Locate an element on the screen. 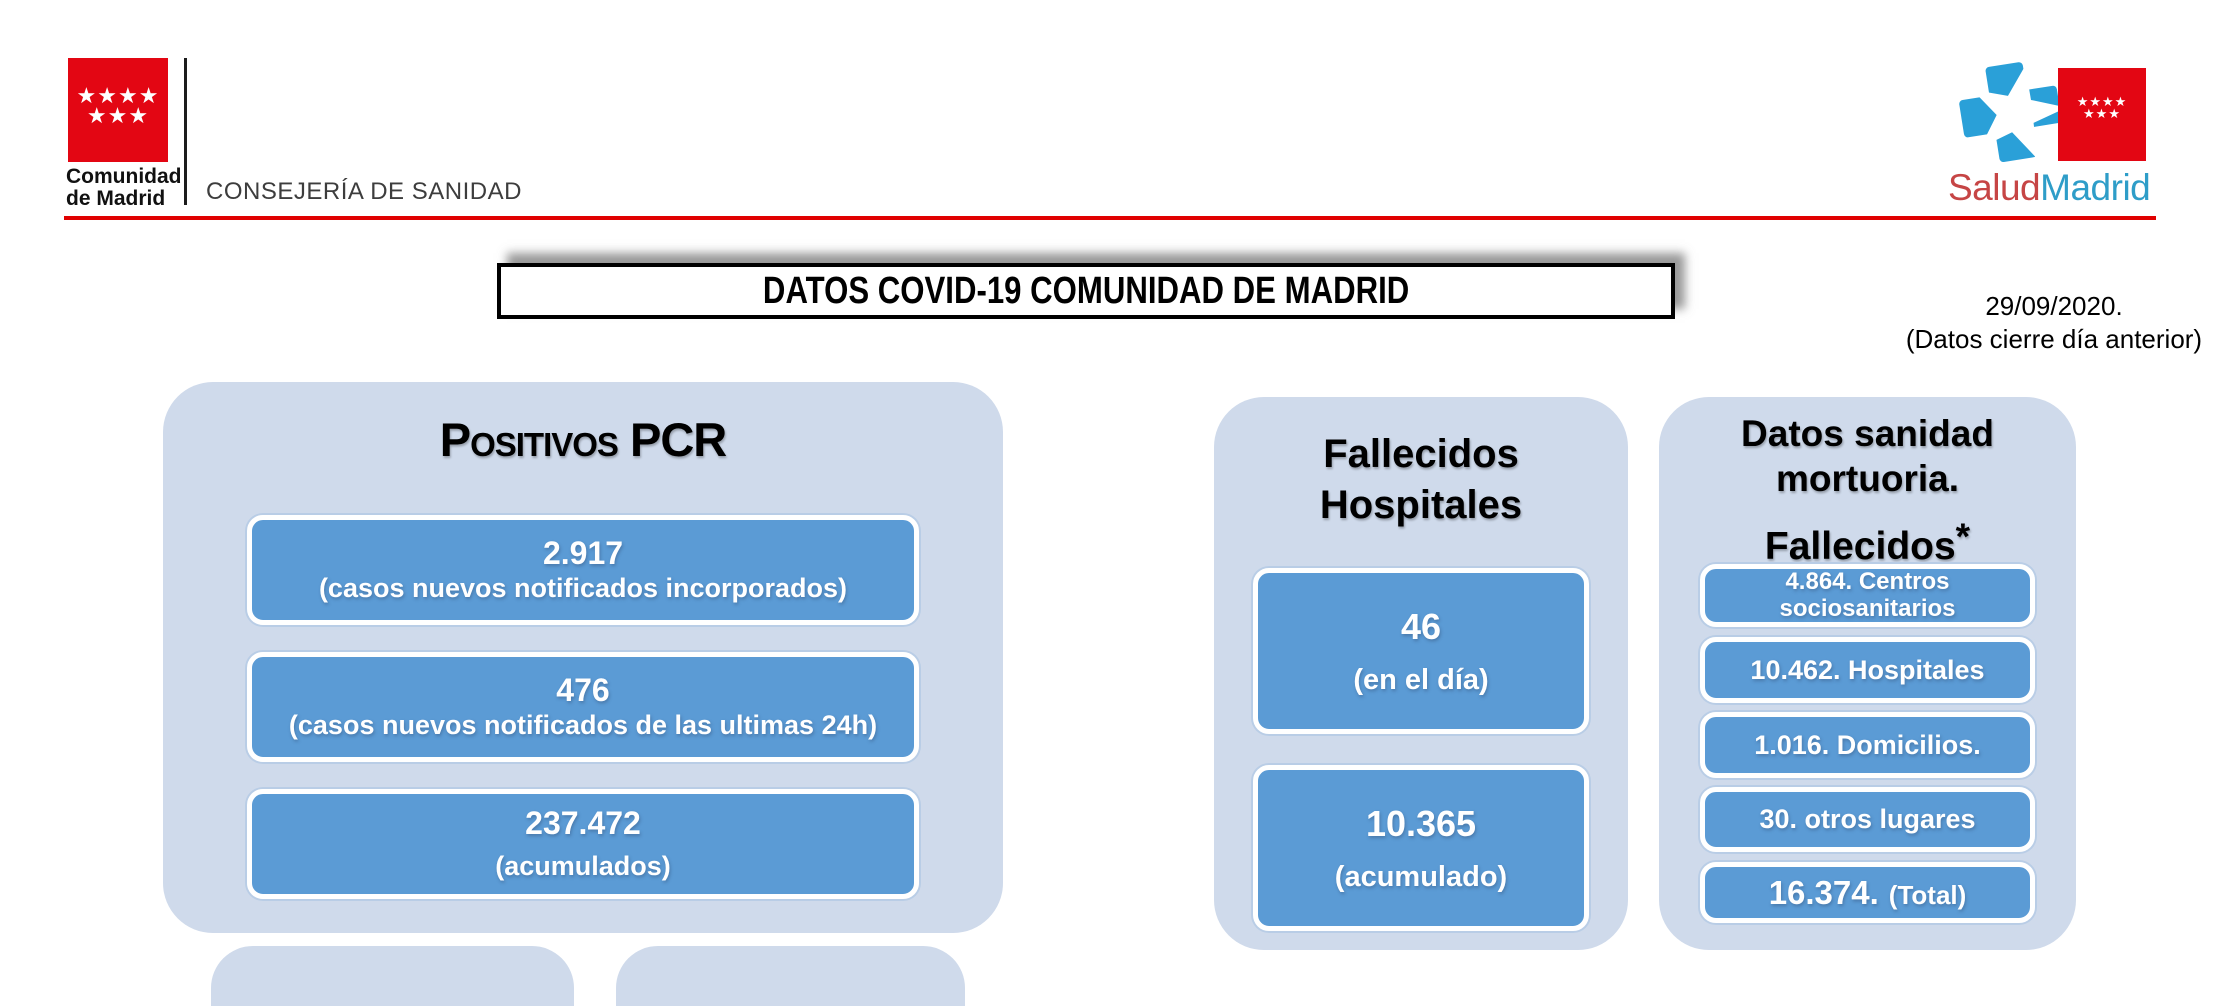 This screenshot has height=1006, width=2231. title-line1: Datos sanidad is located at coordinates (1867, 433).